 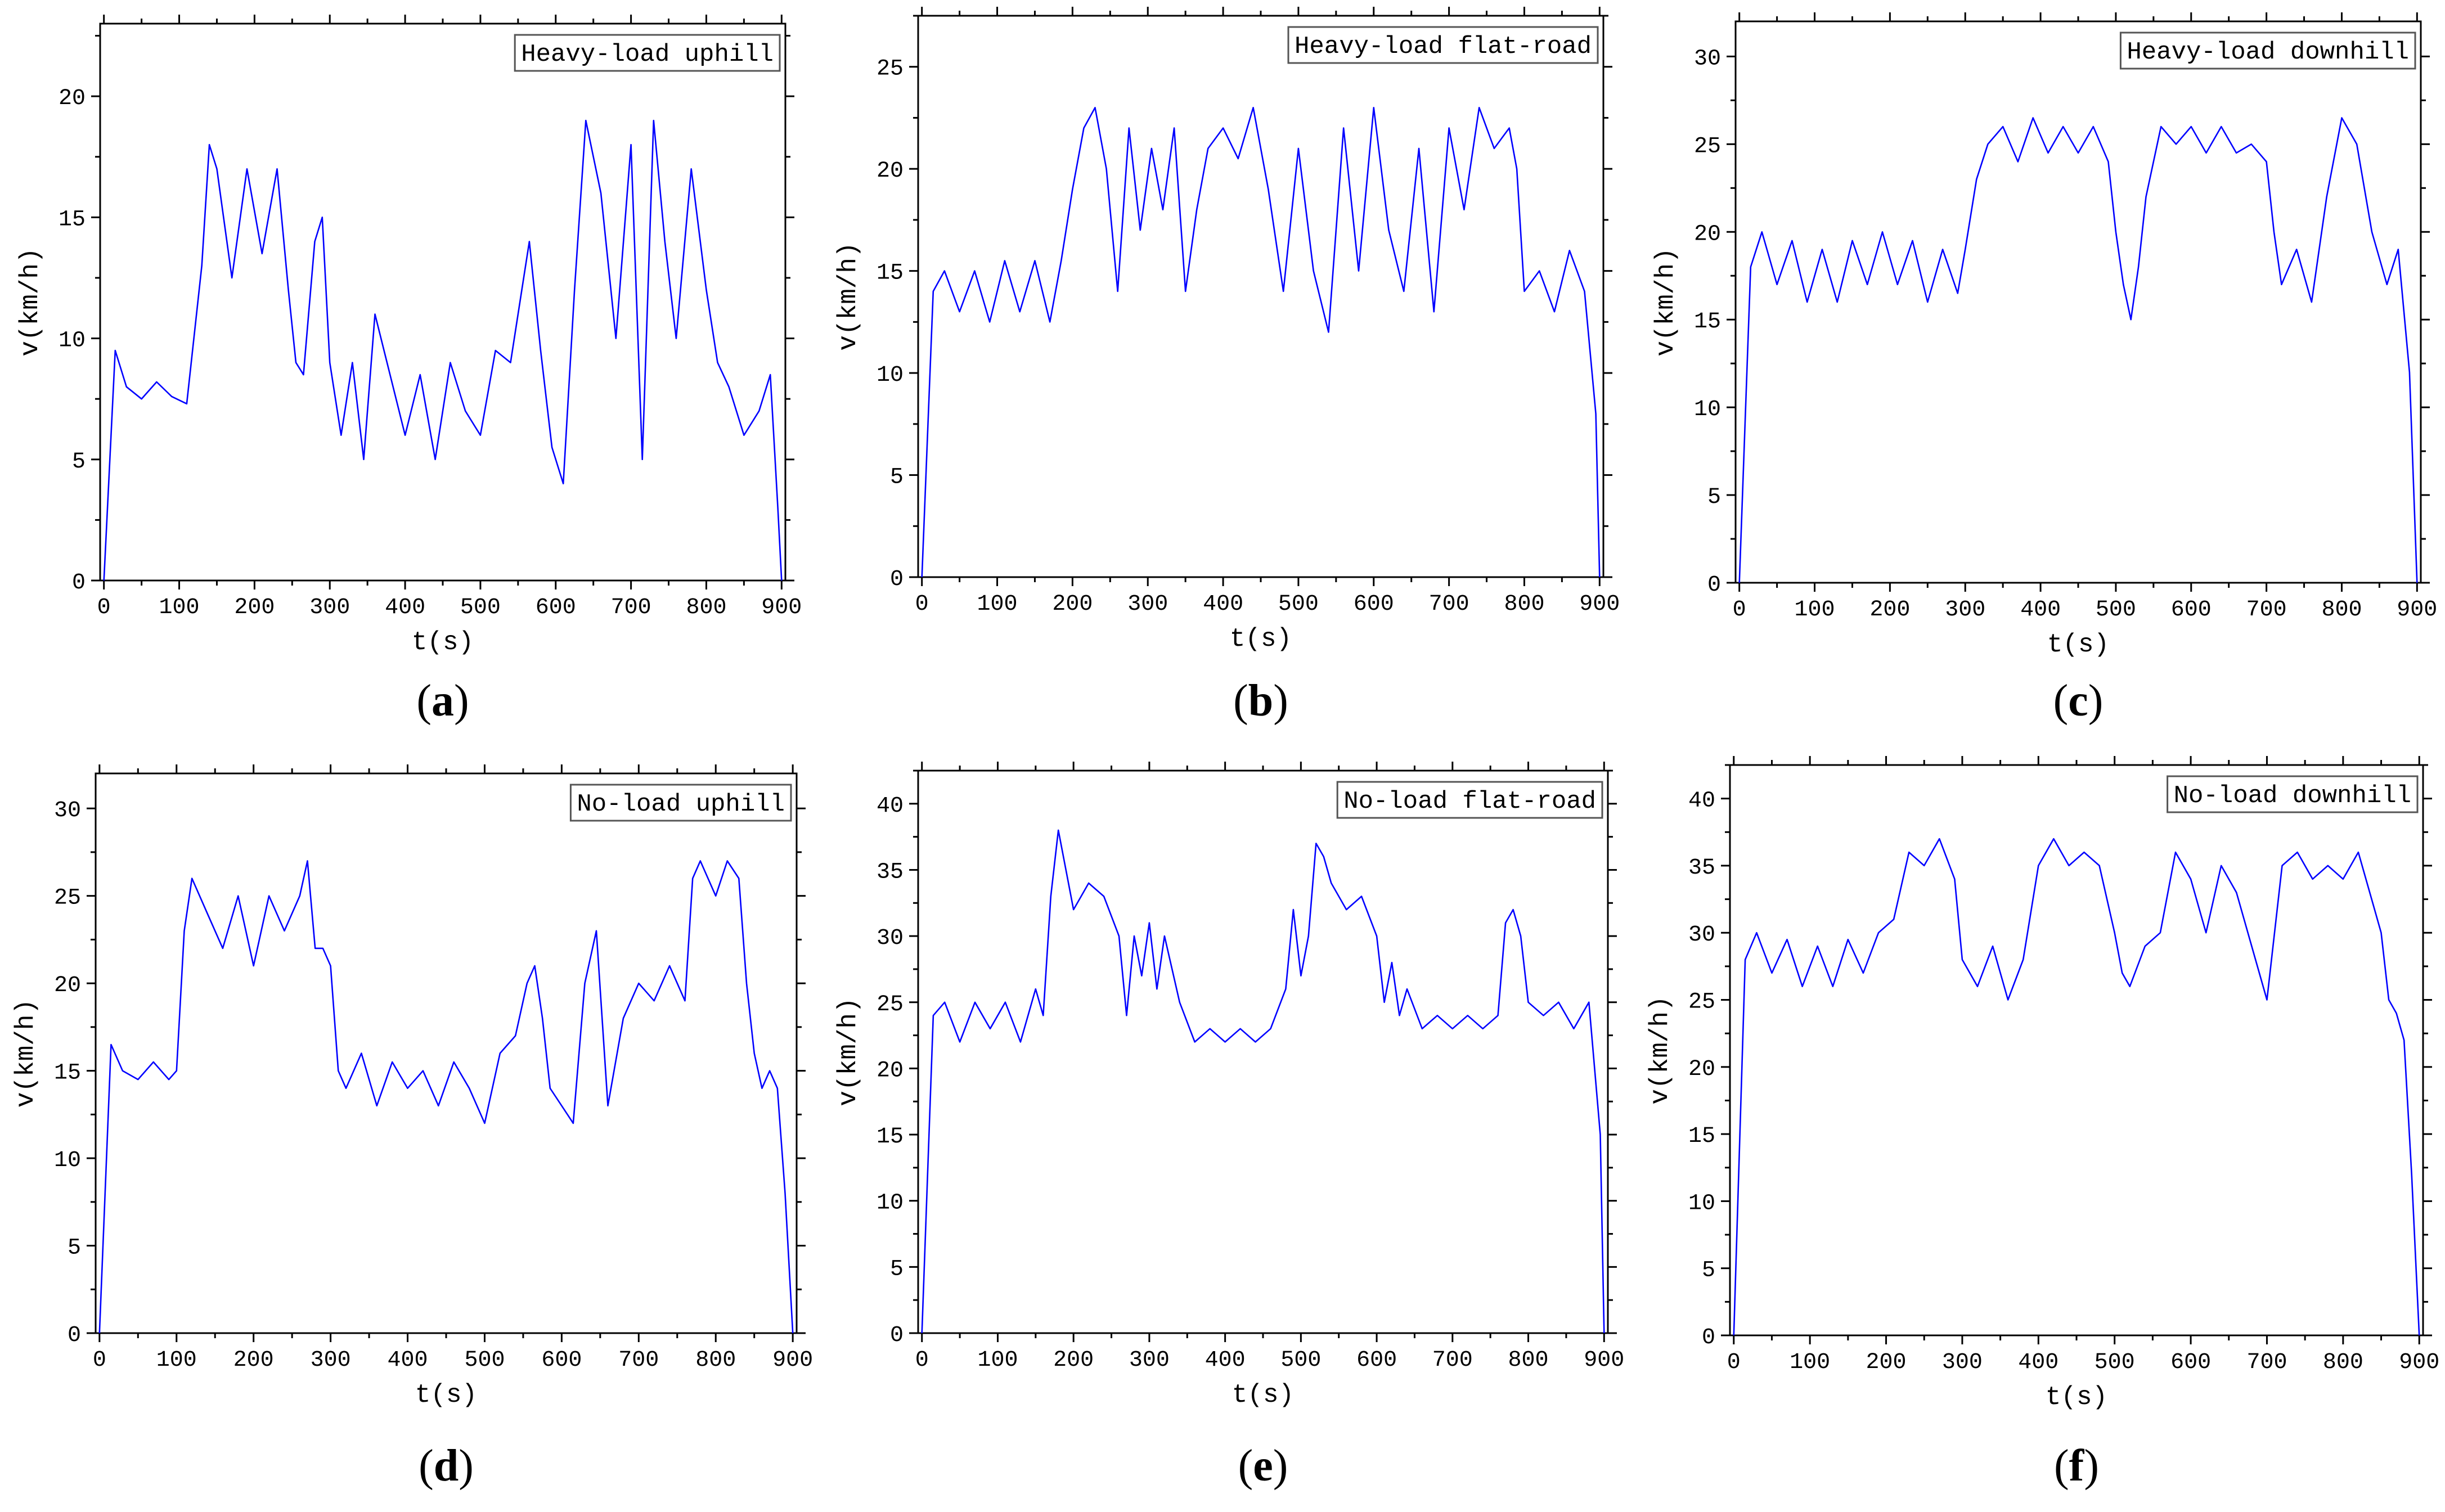 I want to click on y-tick-label: 40, so click(x=890, y=806).